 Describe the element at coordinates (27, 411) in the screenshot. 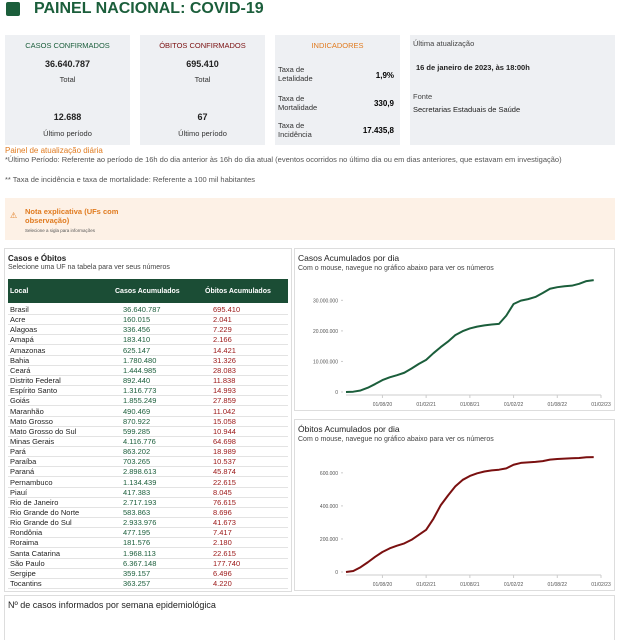

I see `table-cell: Maranhão` at that location.